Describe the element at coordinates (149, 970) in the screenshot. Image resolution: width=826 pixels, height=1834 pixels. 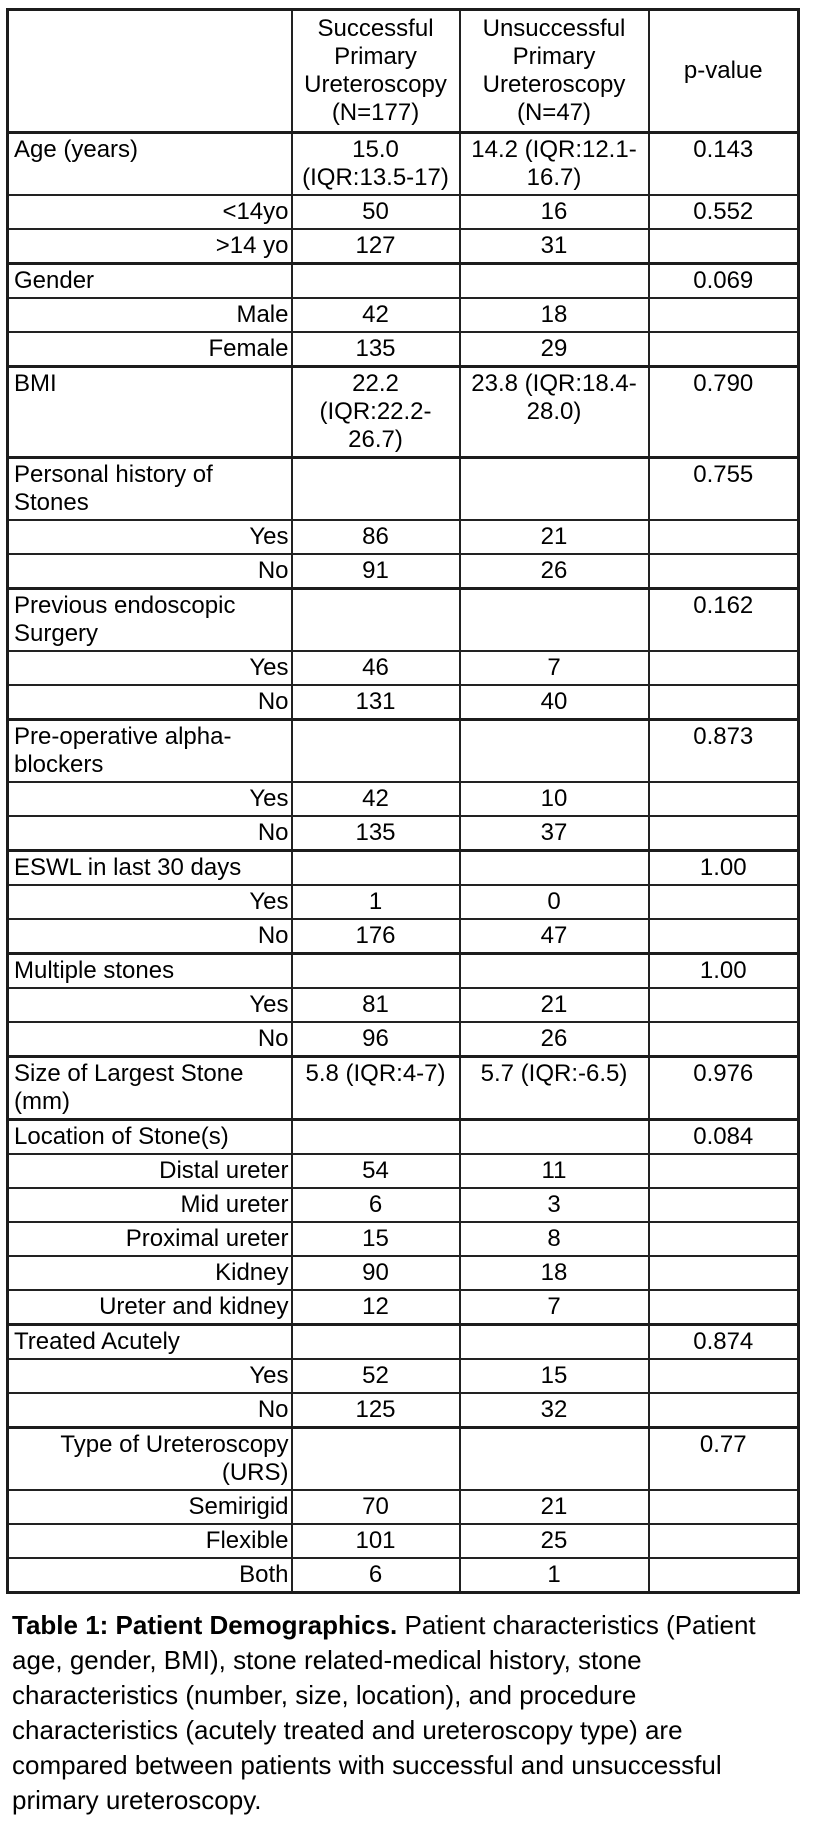
I see `row-label-cell: Multiple stones` at that location.